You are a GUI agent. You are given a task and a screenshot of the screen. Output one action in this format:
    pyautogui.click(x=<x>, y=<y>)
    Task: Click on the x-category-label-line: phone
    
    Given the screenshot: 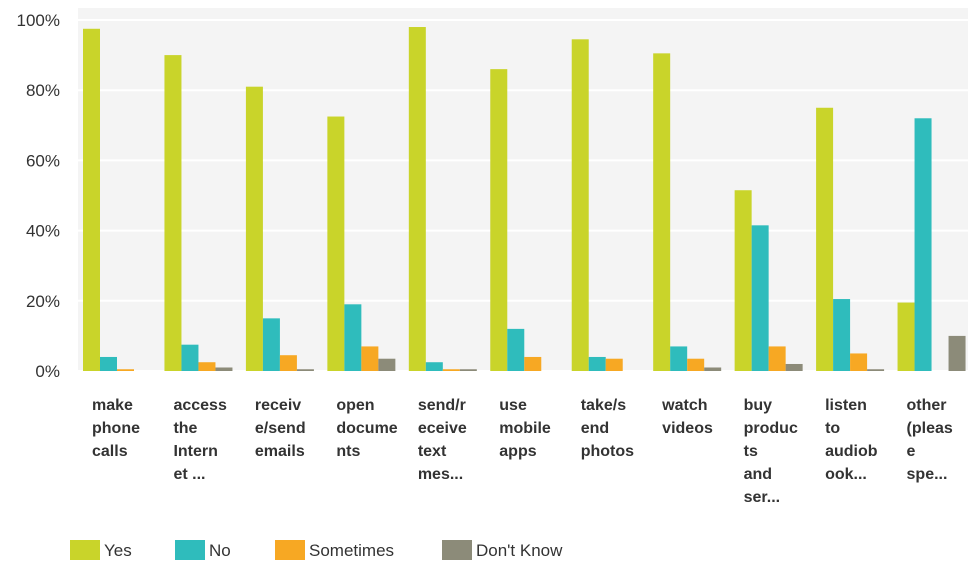 What is the action you would take?
    pyautogui.click(x=116, y=428)
    